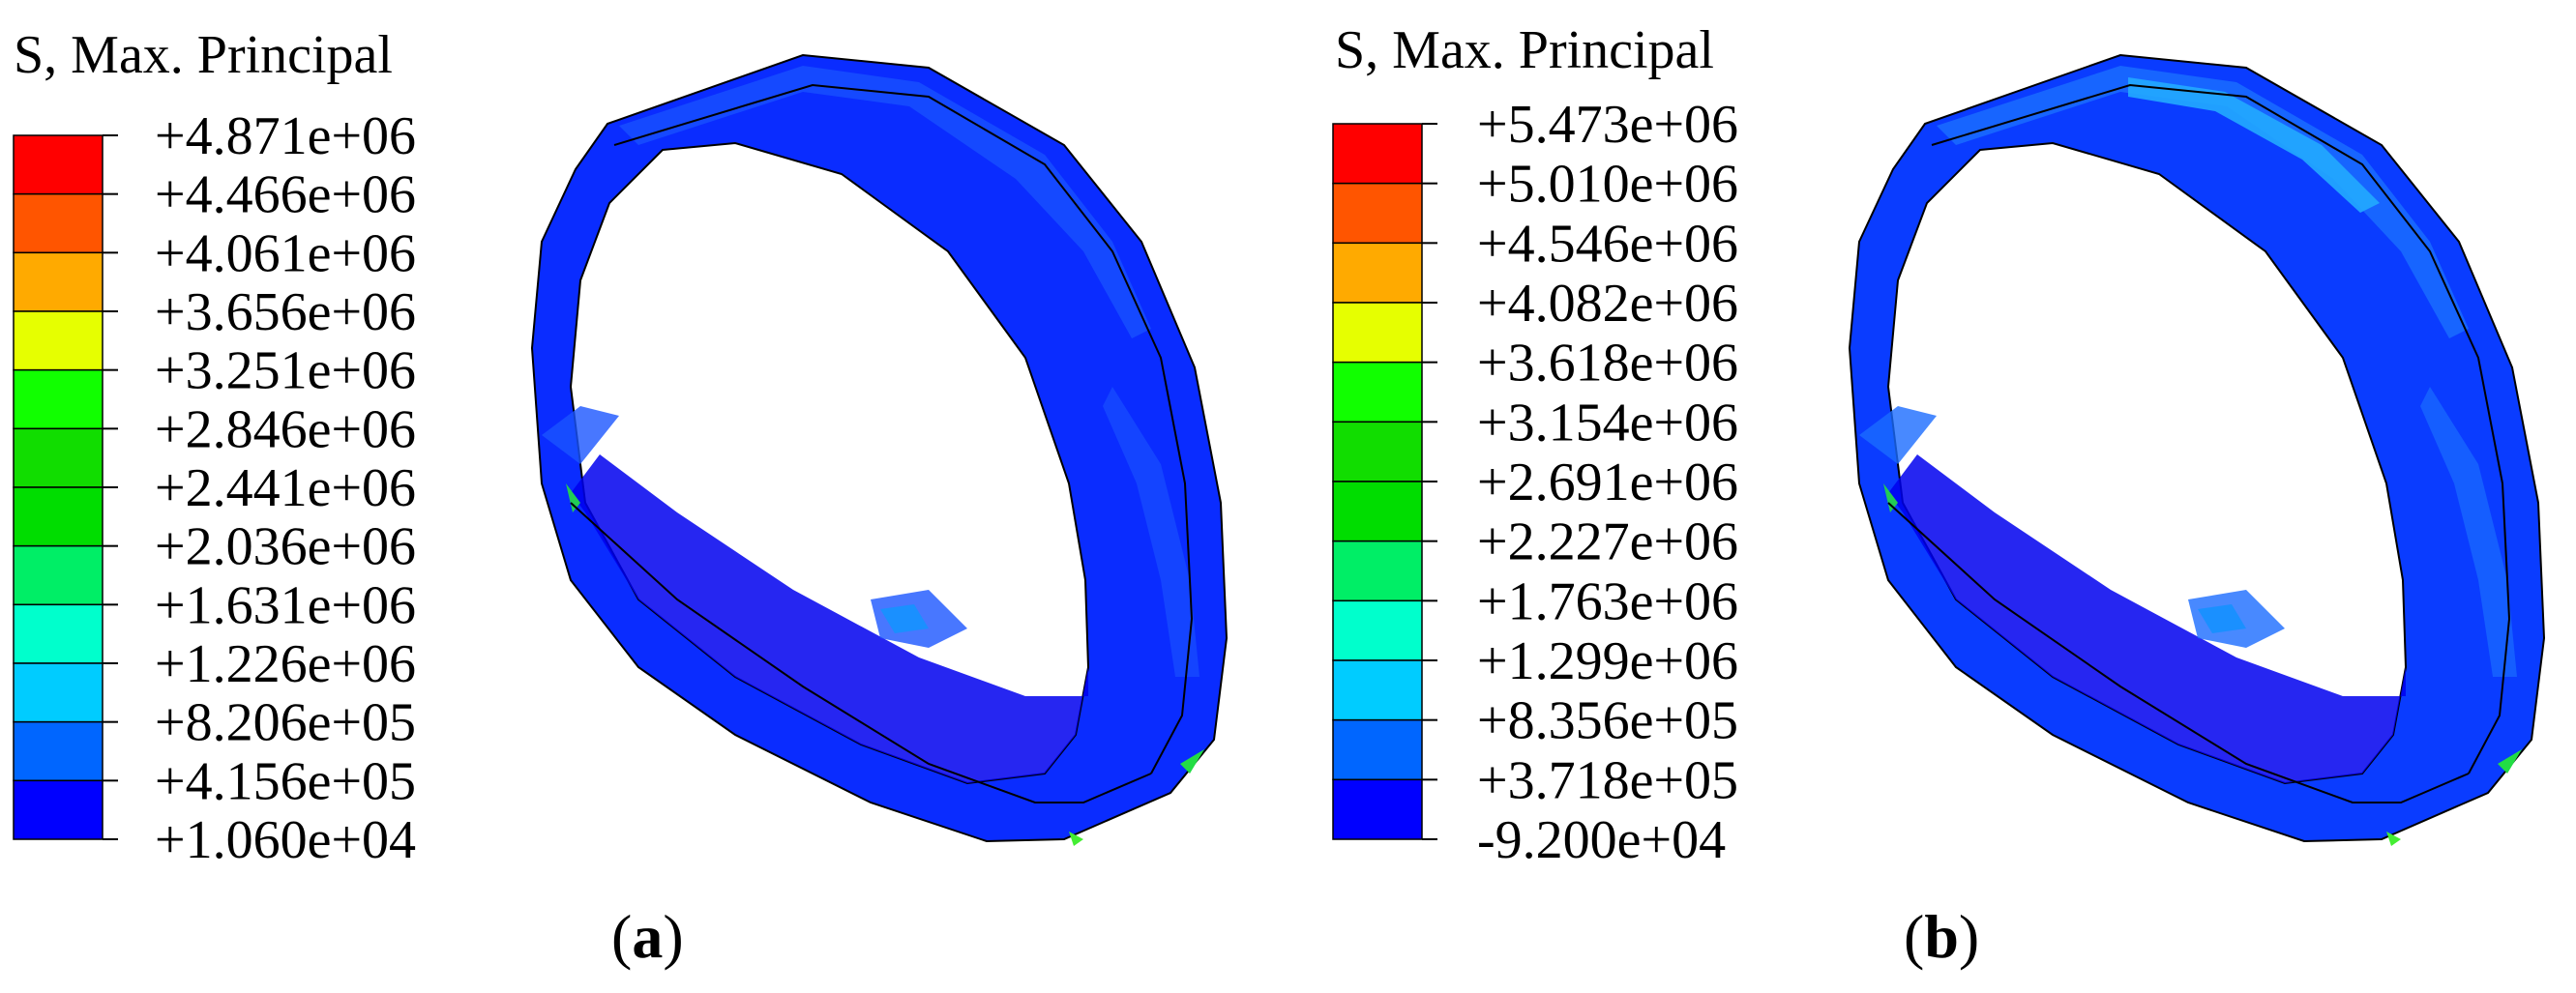 This screenshot has width=2576, height=993. I want to click on caption-b: (b), so click(1941, 936).